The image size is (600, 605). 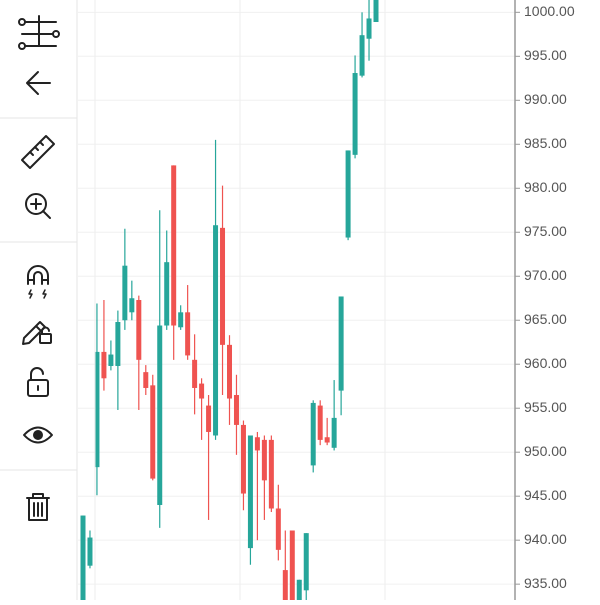 I want to click on delete-button, so click(x=38, y=507).